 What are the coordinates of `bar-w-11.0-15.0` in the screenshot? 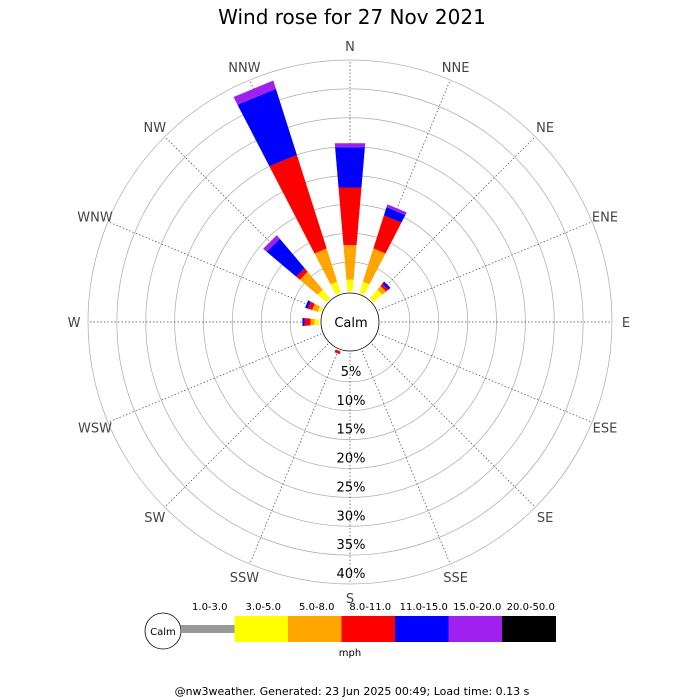 It's located at (303, 322).